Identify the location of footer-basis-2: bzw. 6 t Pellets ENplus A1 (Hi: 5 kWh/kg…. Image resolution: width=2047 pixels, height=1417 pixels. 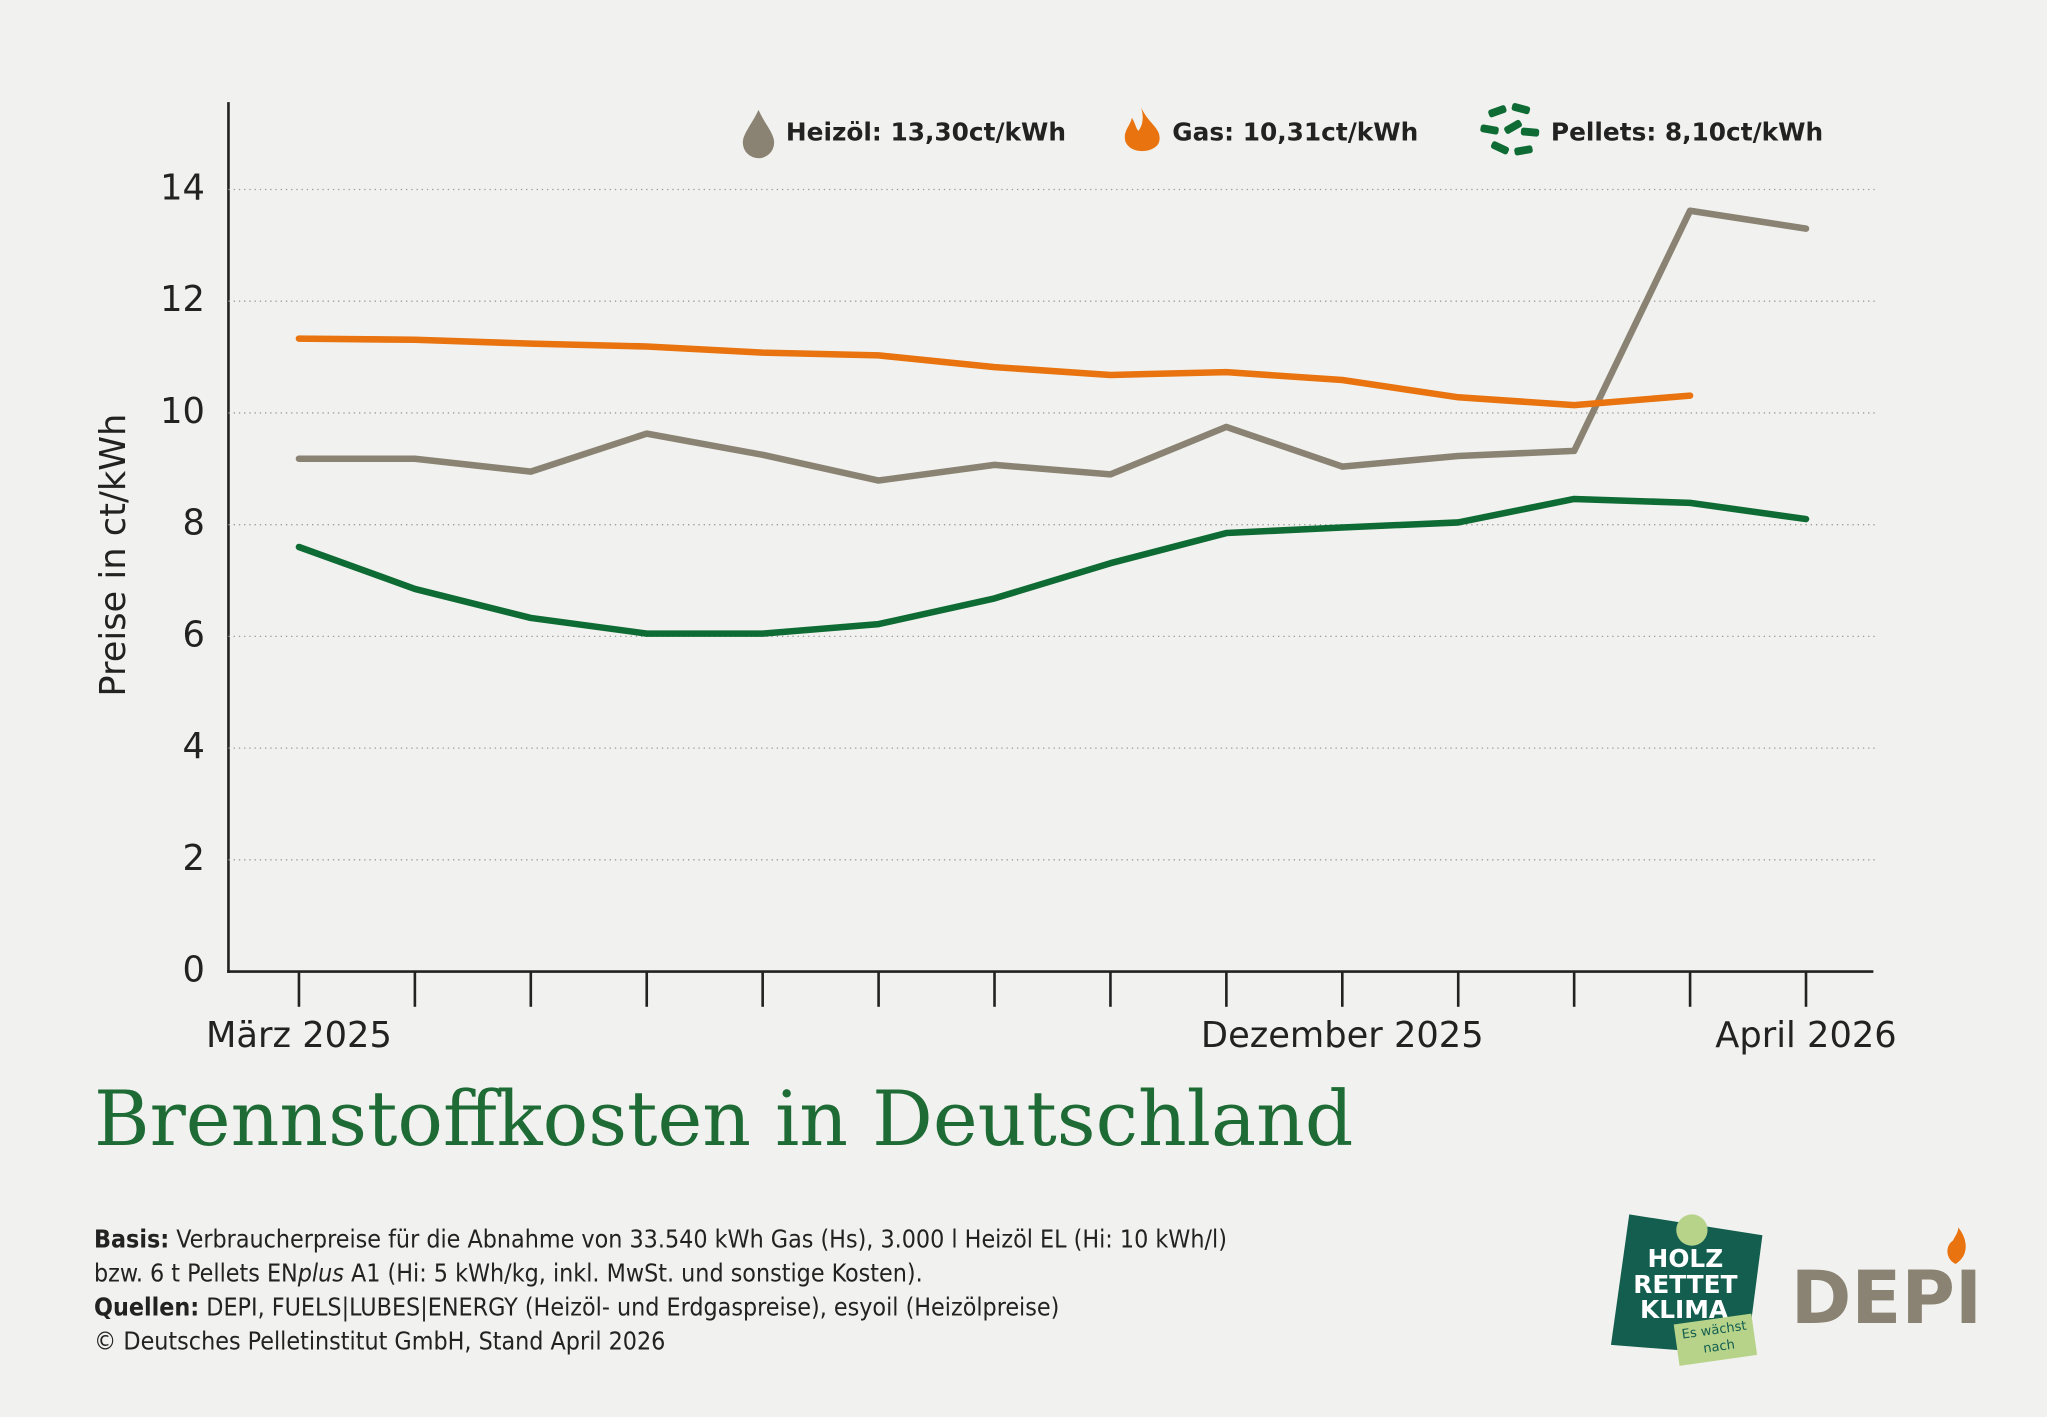
(508, 1272).